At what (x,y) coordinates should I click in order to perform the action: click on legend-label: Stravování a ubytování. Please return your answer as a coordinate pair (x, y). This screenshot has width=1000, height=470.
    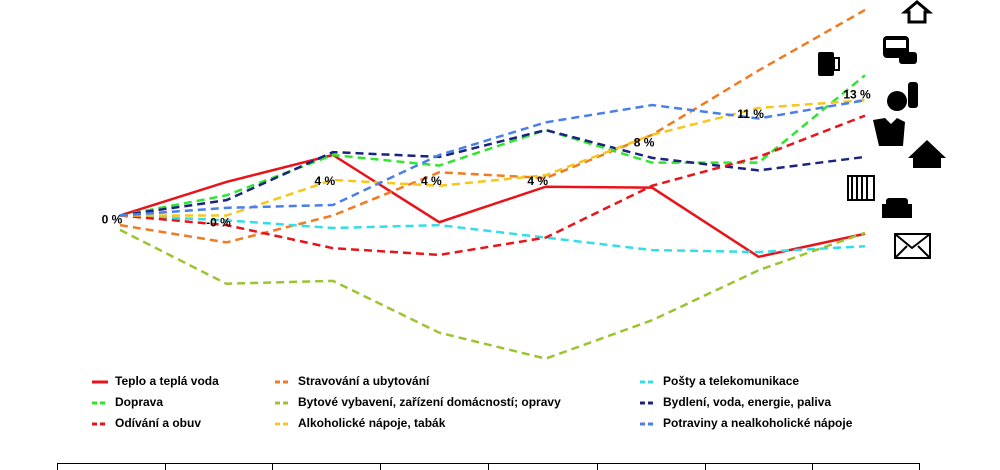
    Looking at the image, I should click on (364, 381).